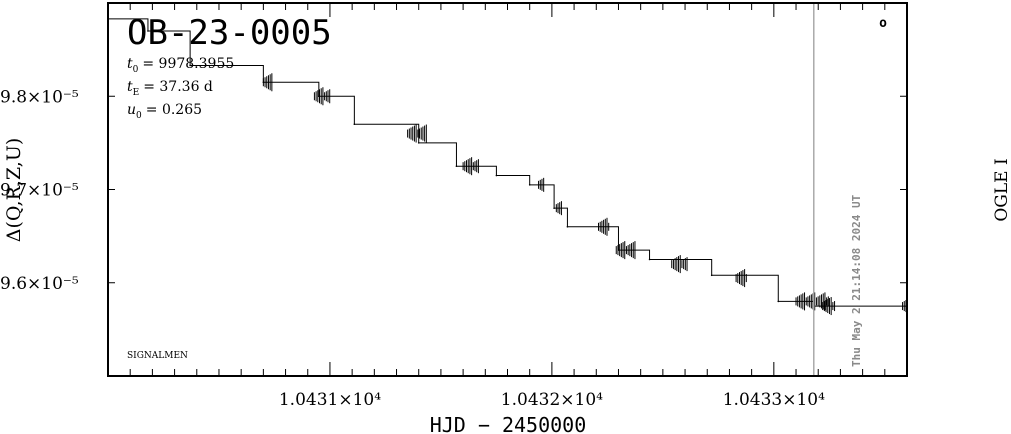 This screenshot has width=1011, height=434. Describe the element at coordinates (39, 191) in the screenshot. I see `y-tick-label: 9.7×10⁻⁵` at that location.